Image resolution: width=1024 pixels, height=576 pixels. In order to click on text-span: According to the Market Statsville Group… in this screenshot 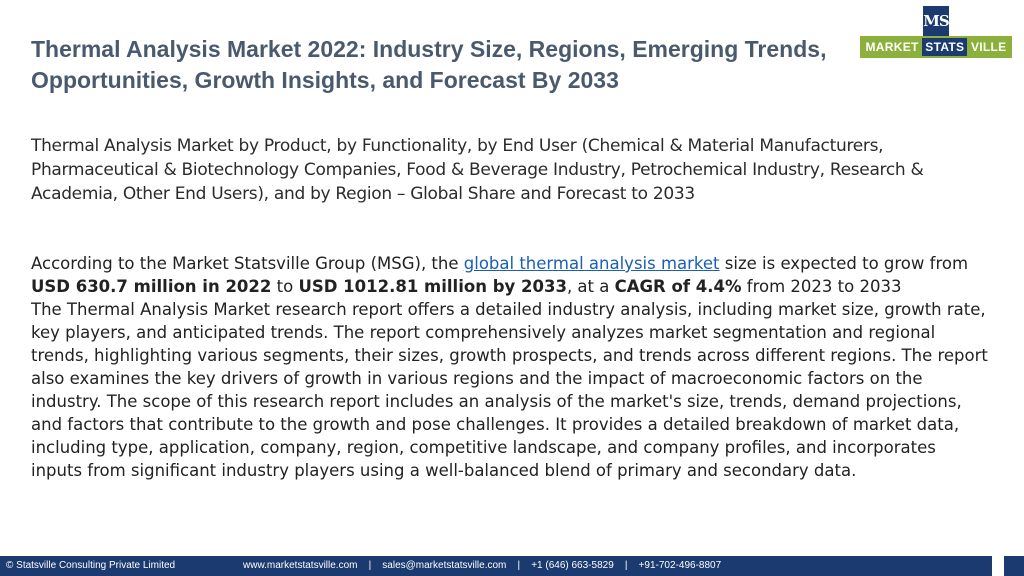, I will do `click(247, 263)`.